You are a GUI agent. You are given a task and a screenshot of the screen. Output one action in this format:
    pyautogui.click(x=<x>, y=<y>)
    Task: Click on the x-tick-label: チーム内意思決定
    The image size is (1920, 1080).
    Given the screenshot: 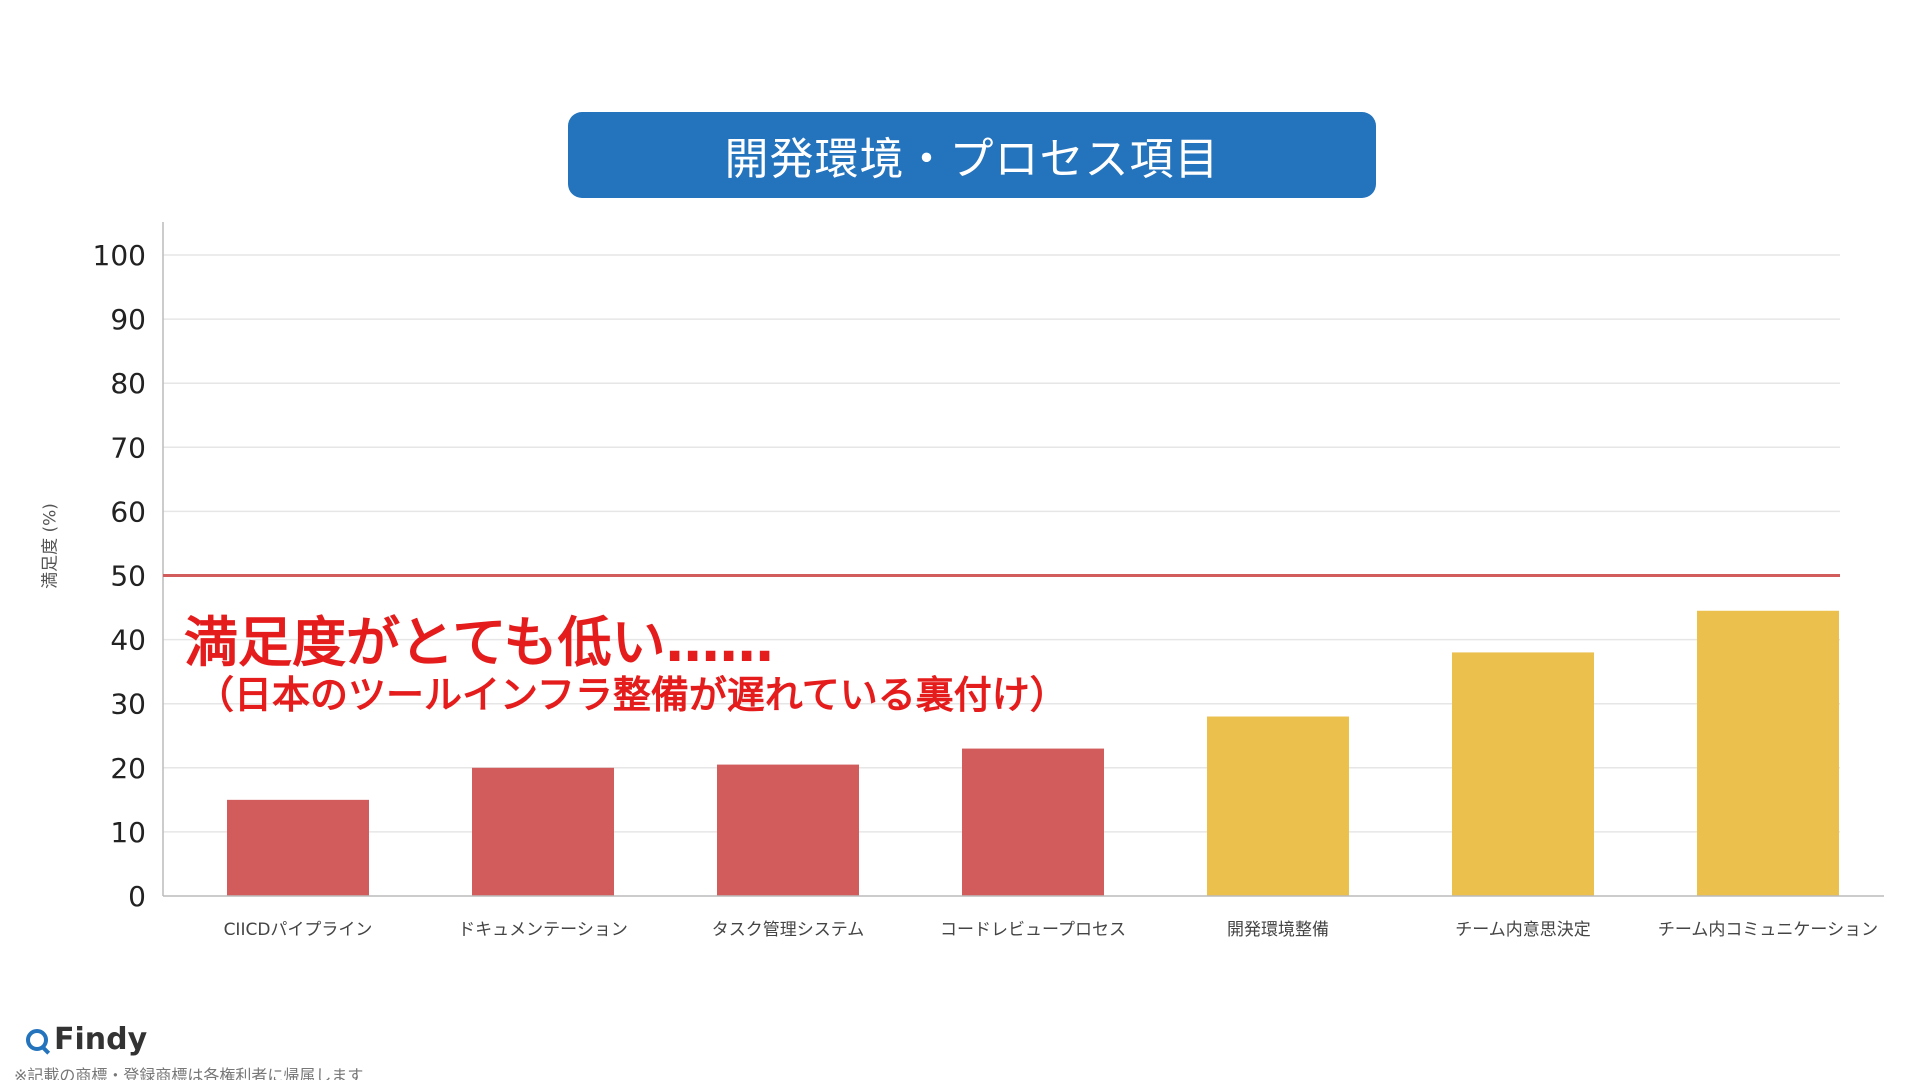 What is the action you would take?
    pyautogui.click(x=1523, y=930)
    